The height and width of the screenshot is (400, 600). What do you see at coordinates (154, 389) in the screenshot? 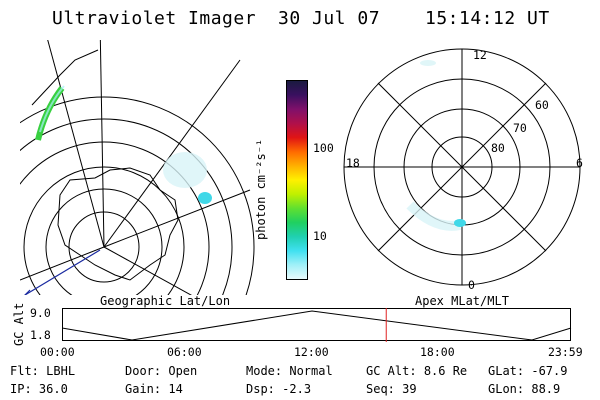
I see `info-gain: Gain: 14` at bounding box center [154, 389].